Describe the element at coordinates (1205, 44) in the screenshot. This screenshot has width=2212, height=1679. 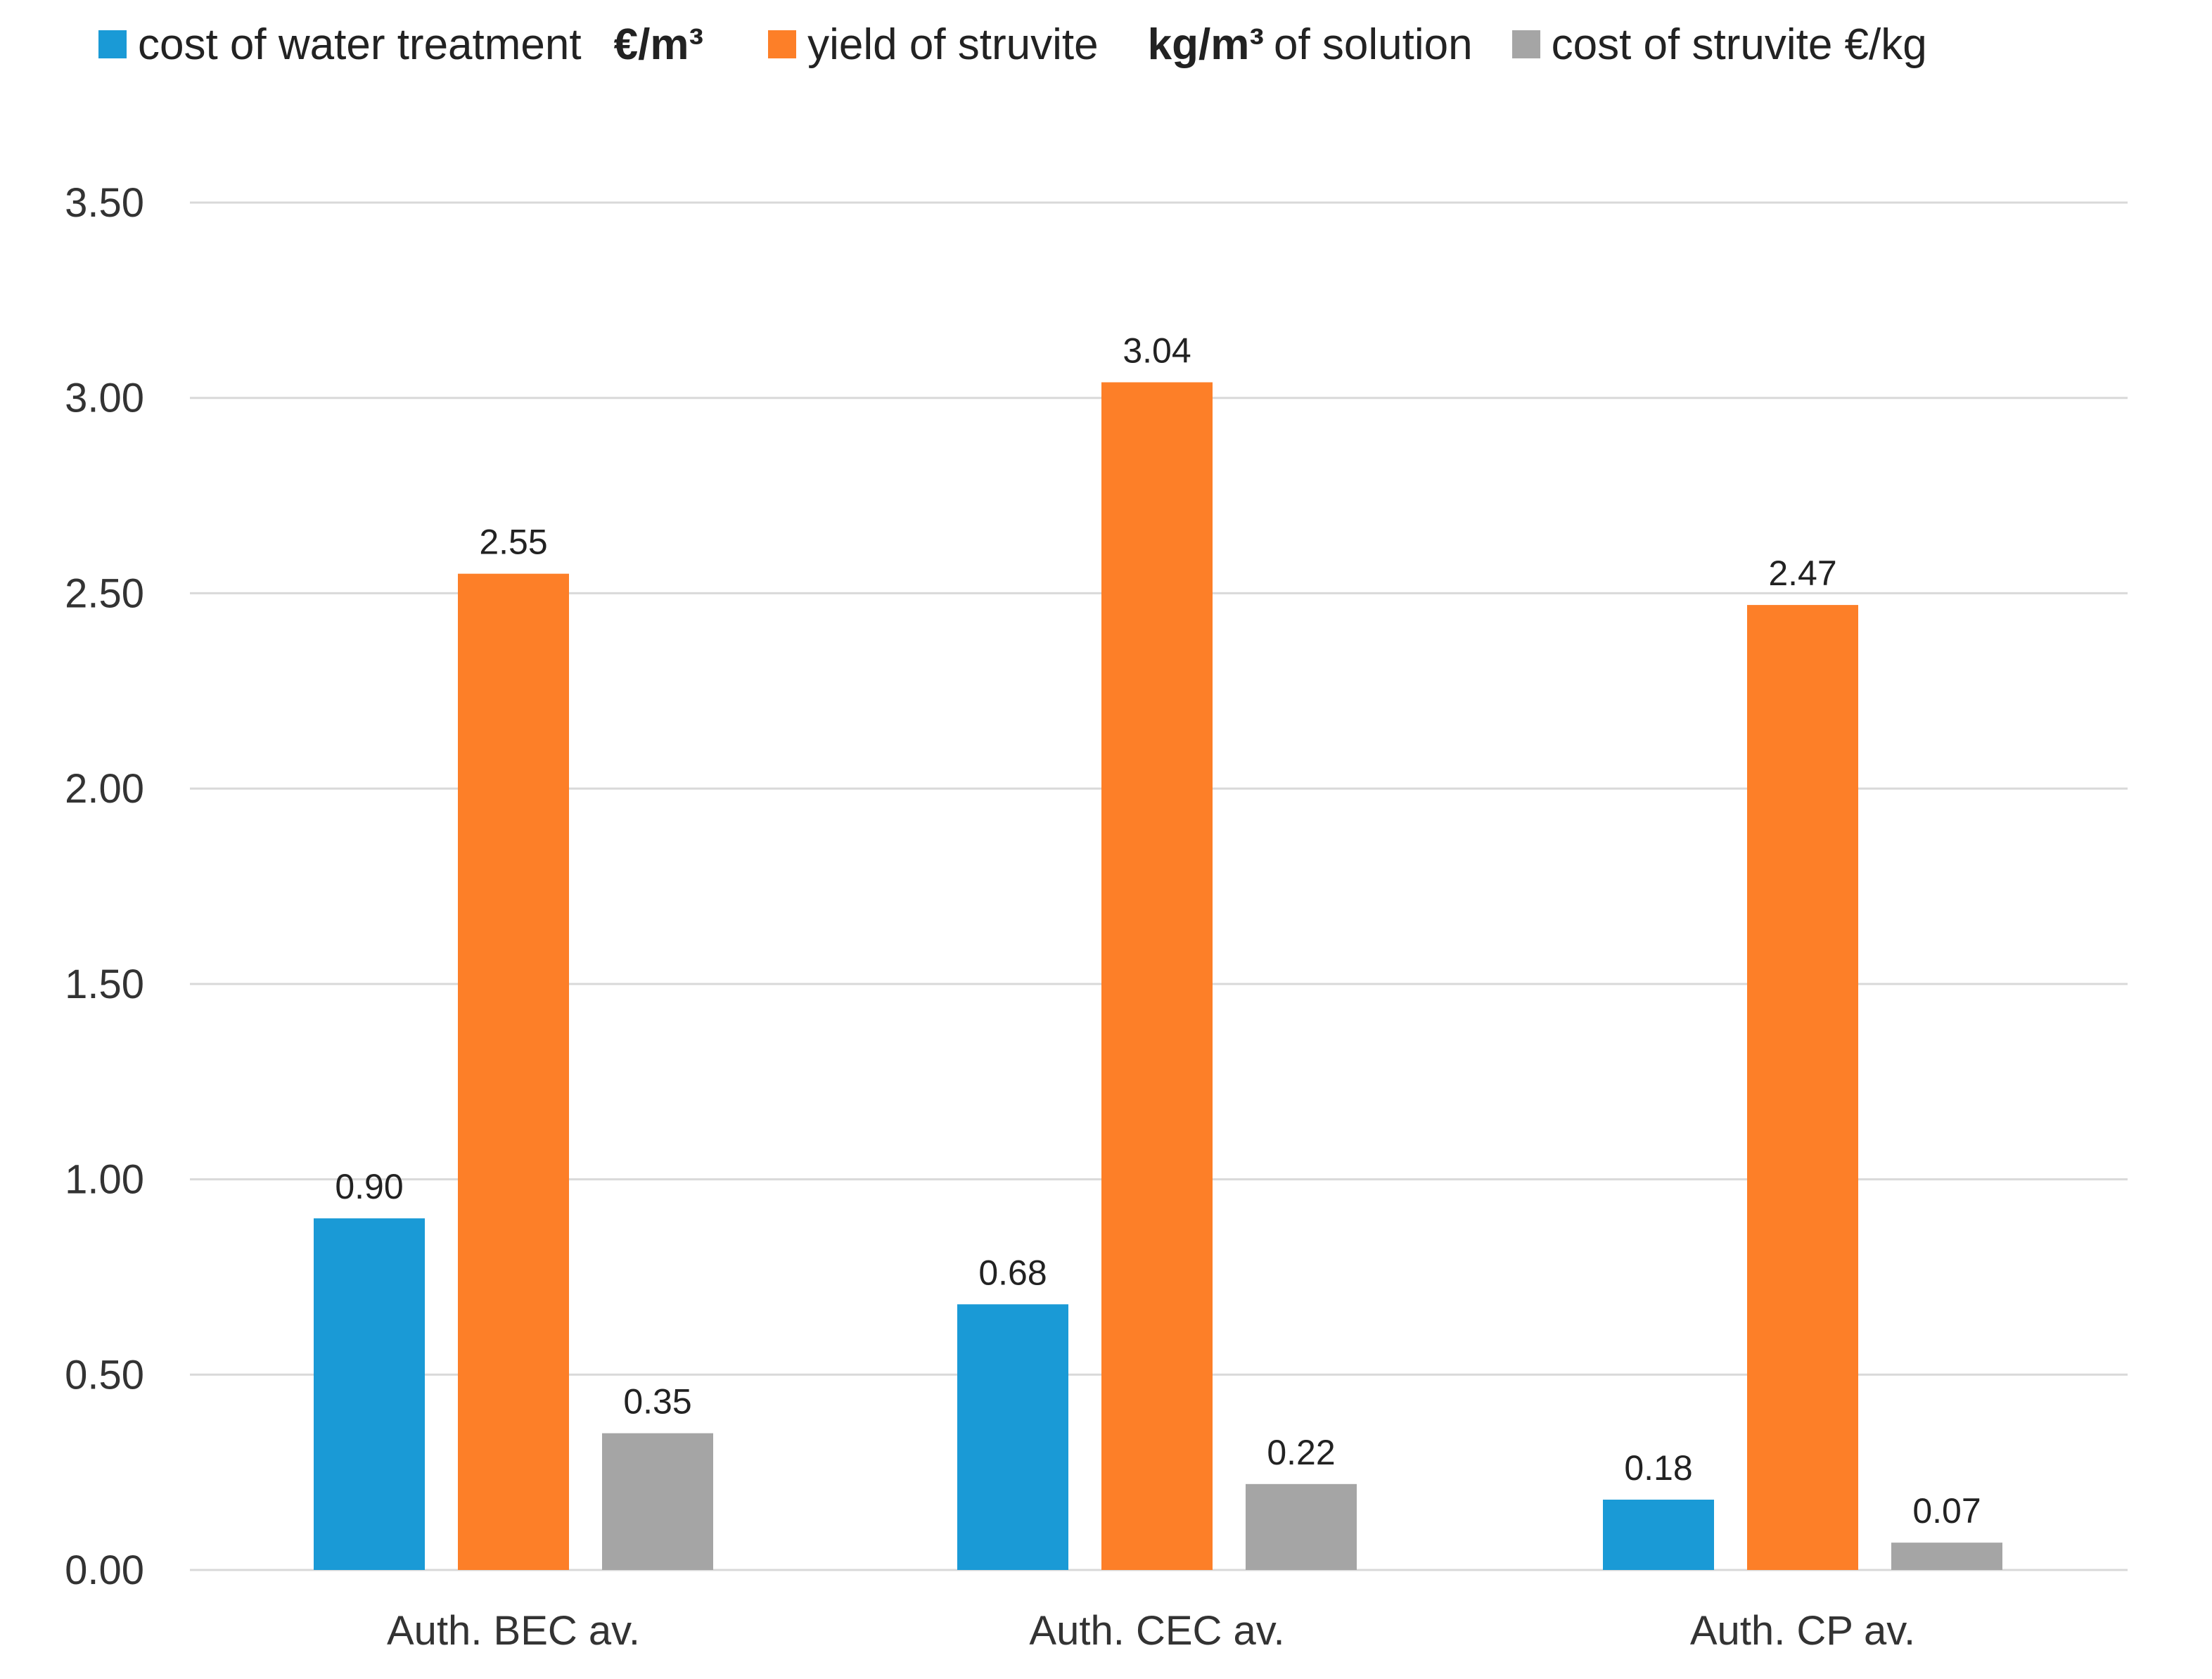
I see `legend-unit-yield: kg/m³` at that location.